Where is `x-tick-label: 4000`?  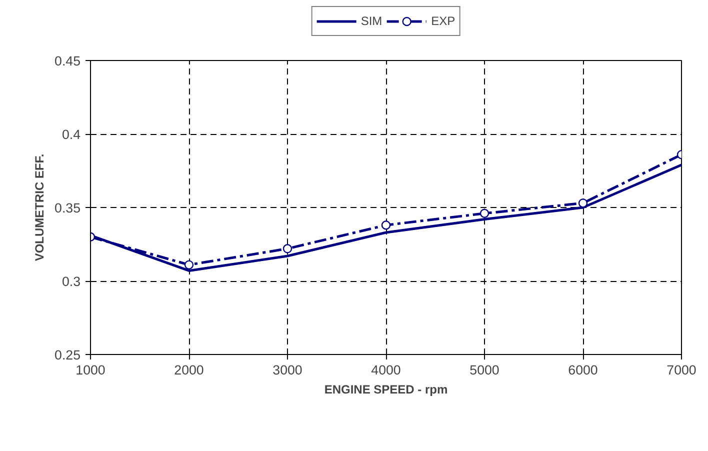 x-tick-label: 4000 is located at coordinates (386, 370).